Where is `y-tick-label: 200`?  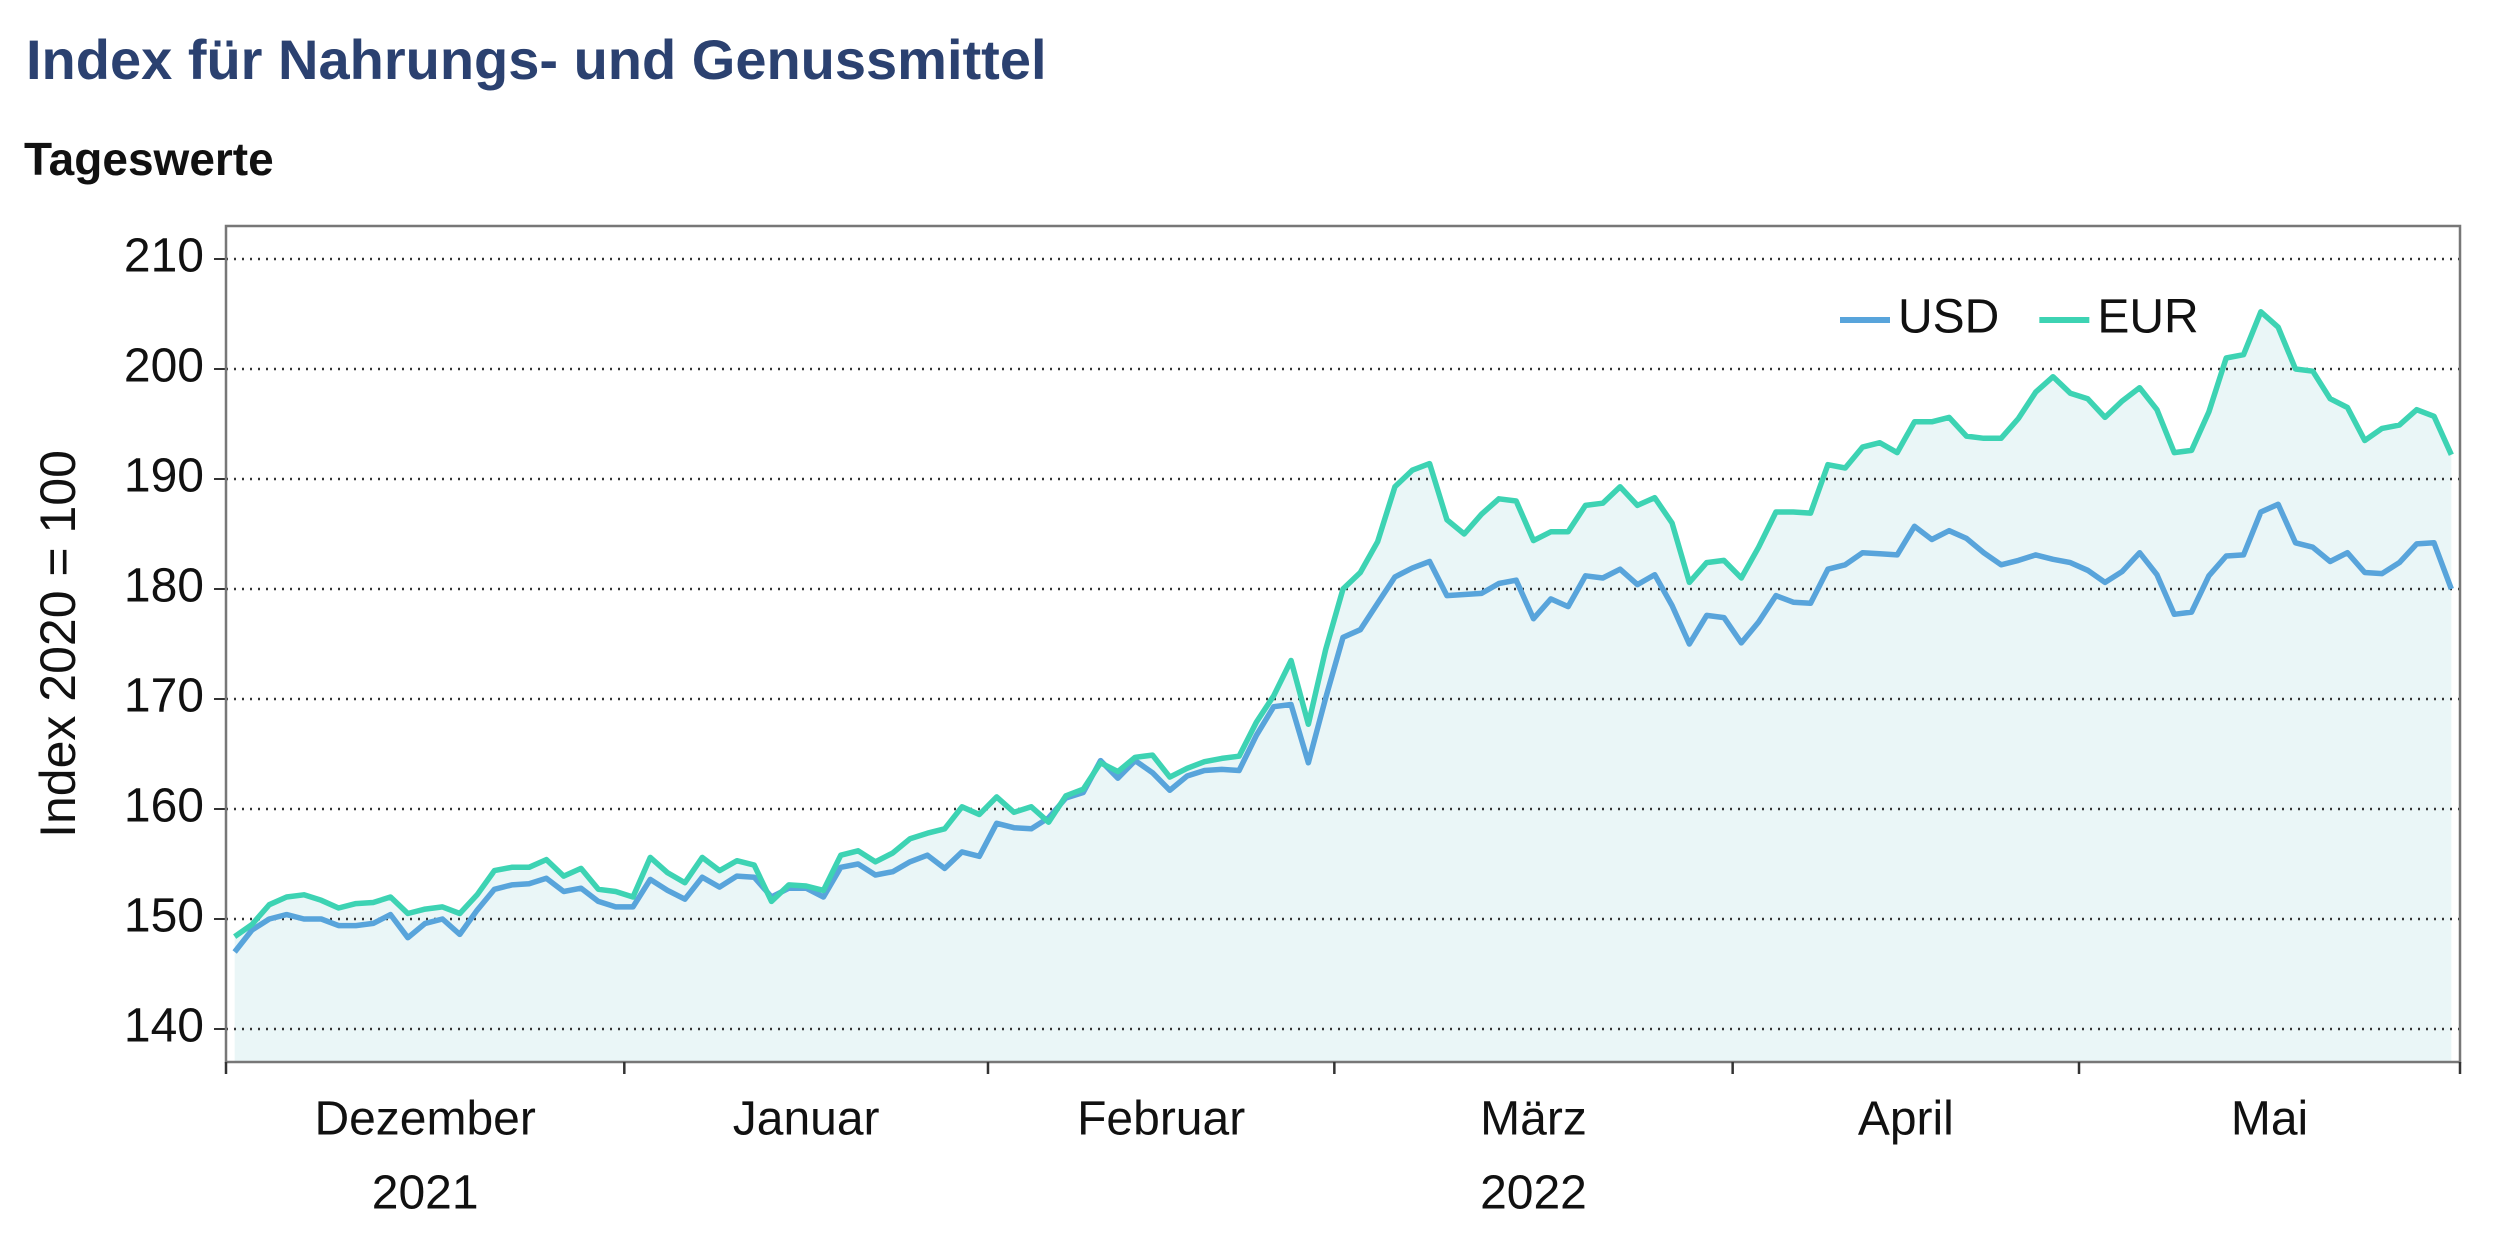 y-tick-label: 200 is located at coordinates (164, 366).